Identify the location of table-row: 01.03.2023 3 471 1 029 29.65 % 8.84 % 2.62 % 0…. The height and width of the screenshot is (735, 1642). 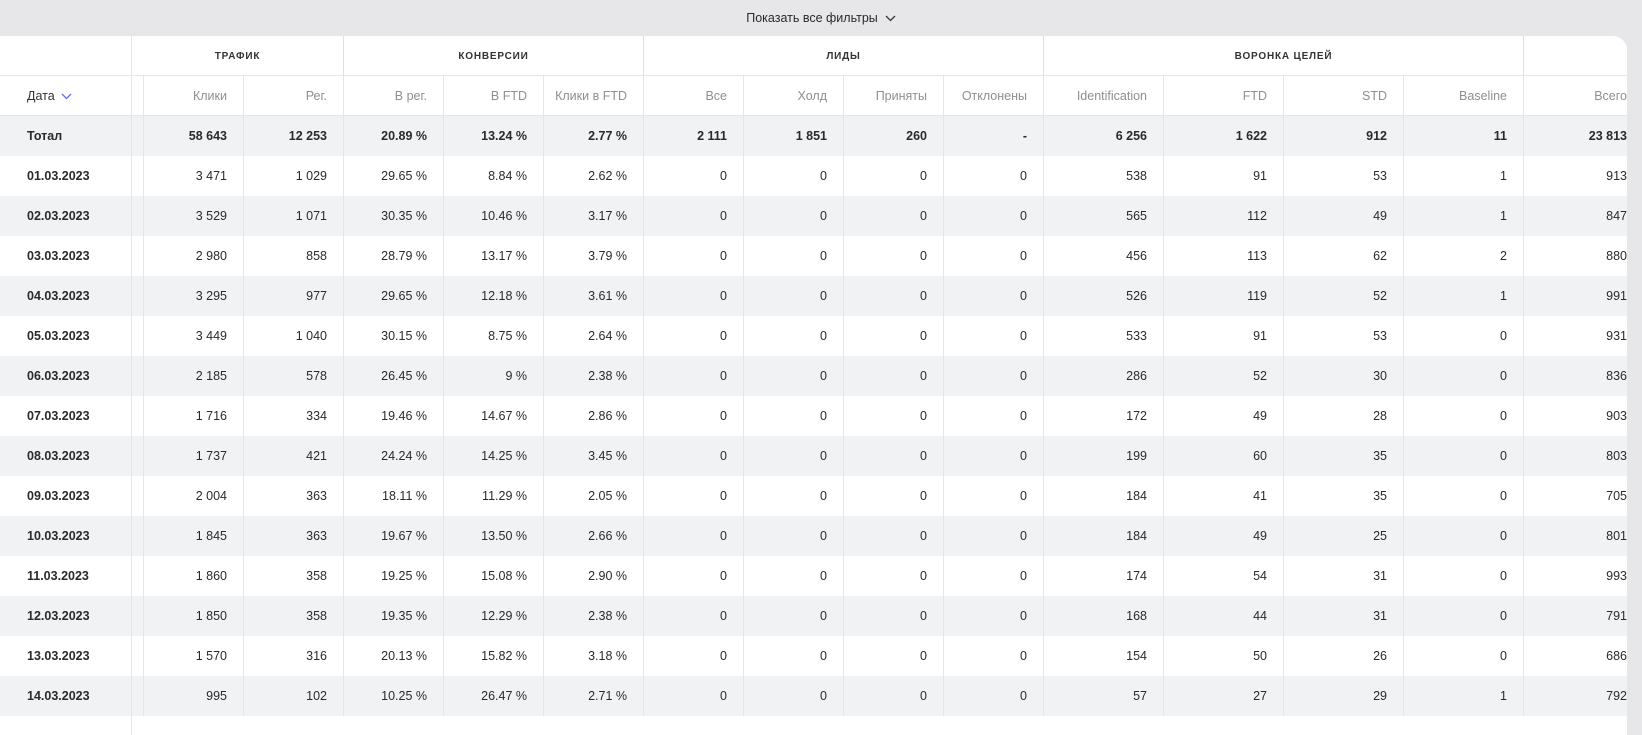
(813, 176).